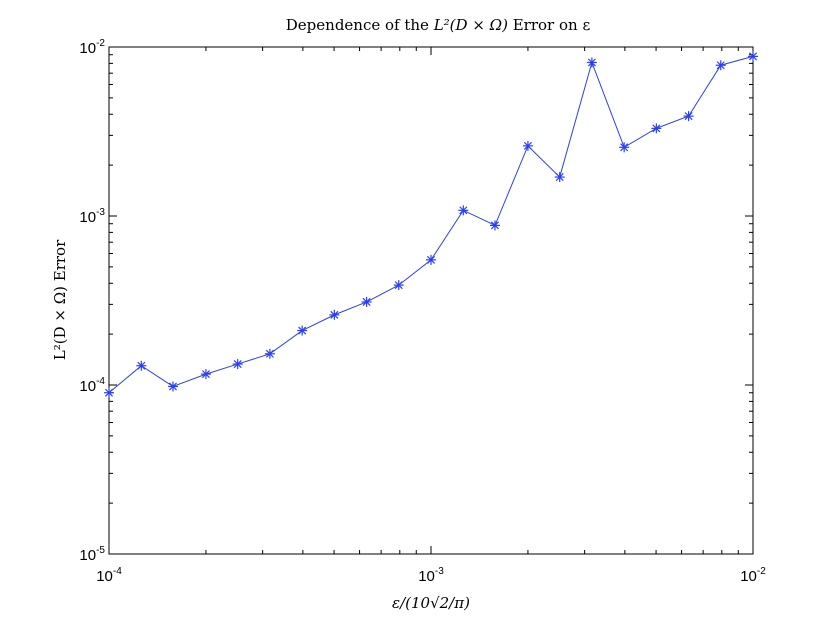 This screenshot has height=625, width=830. Describe the element at coordinates (431, 575) in the screenshot. I see `x-tick-label: 10⁻³` at that location.